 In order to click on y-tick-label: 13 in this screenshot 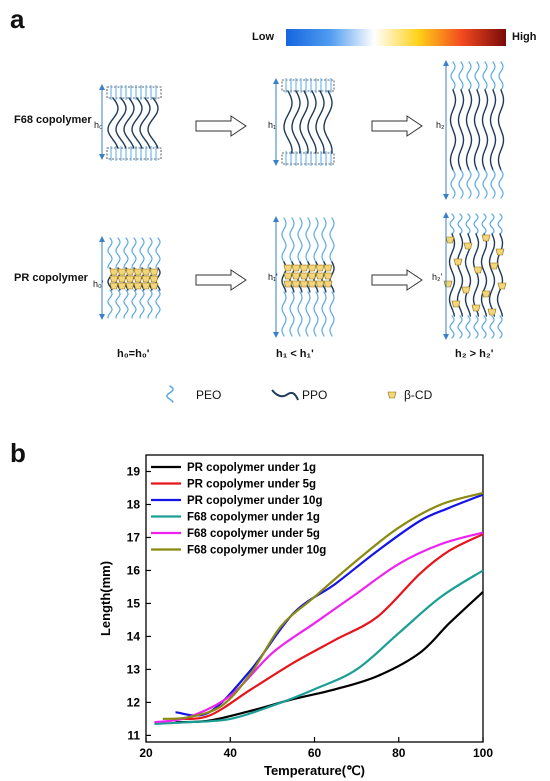, I will do `click(134, 669)`.